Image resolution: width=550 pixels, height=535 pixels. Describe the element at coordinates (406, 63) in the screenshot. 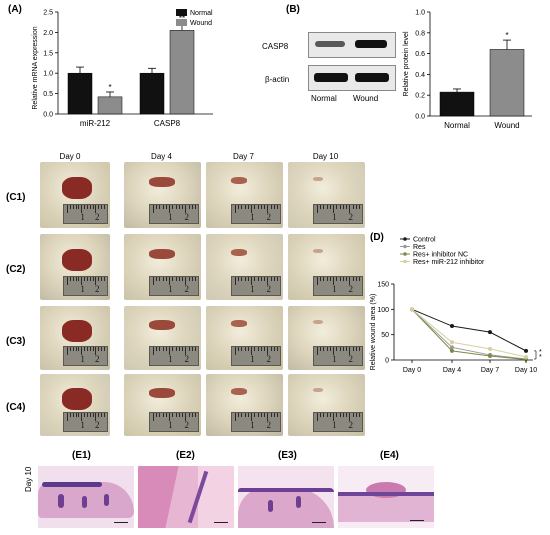

I see `chart-b-ylabel: Relative protein level` at that location.